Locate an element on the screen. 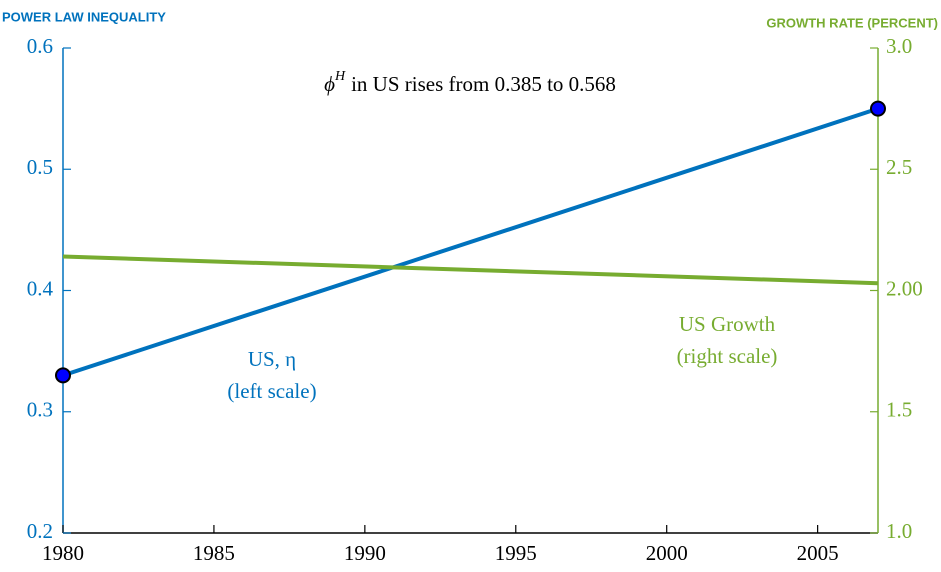  x-tick-label: 2000 is located at coordinates (667, 553).